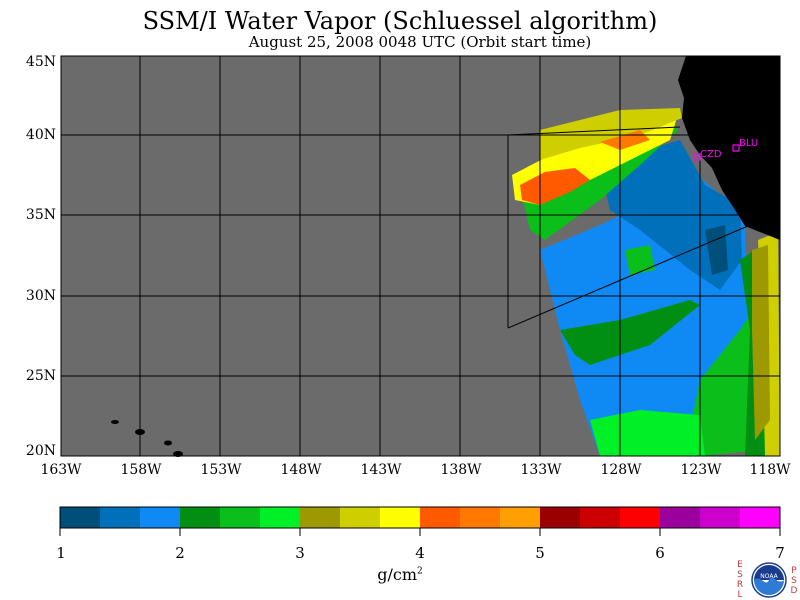  I want to click on lon-label: 158W, so click(141, 470).